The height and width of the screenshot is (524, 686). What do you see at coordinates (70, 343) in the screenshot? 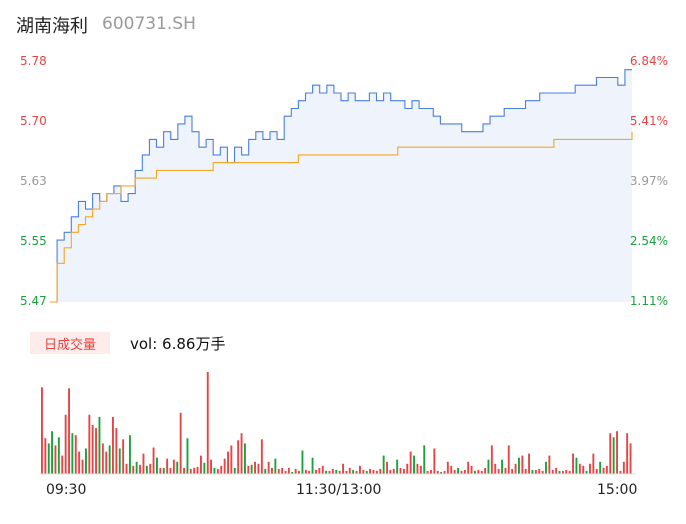
I see `volume-tag: 日成交量` at bounding box center [70, 343].